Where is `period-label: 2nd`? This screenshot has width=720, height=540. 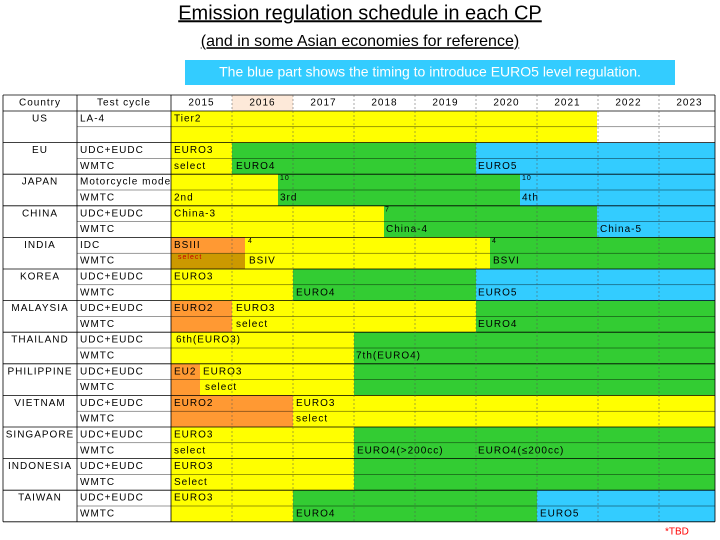
period-label: 2nd is located at coordinates (184, 198).